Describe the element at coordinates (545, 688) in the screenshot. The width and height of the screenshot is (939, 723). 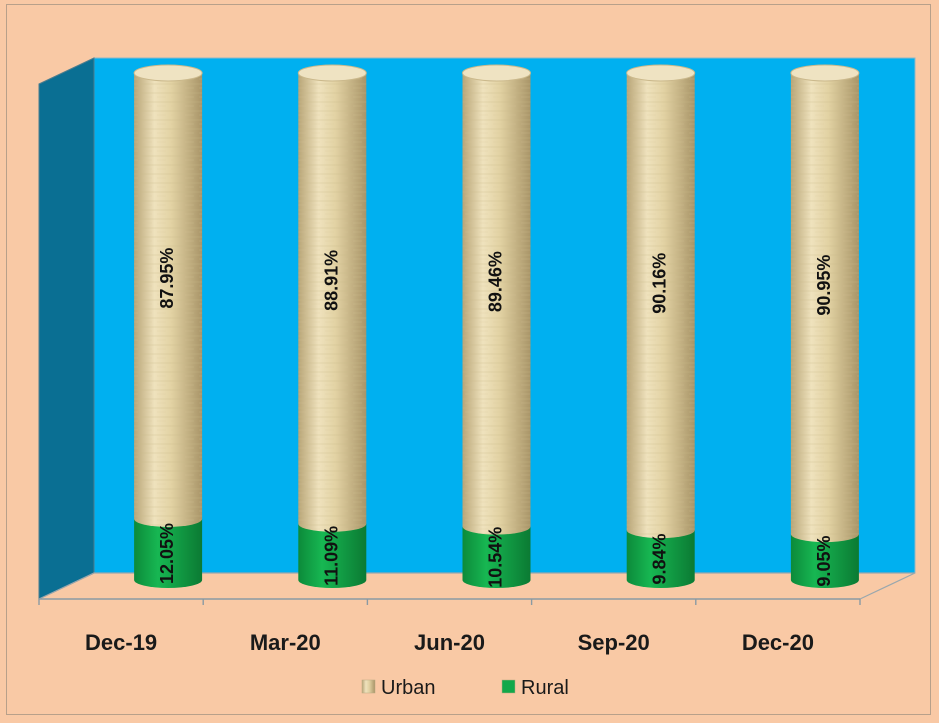
I see `legend-label: Rural` at that location.